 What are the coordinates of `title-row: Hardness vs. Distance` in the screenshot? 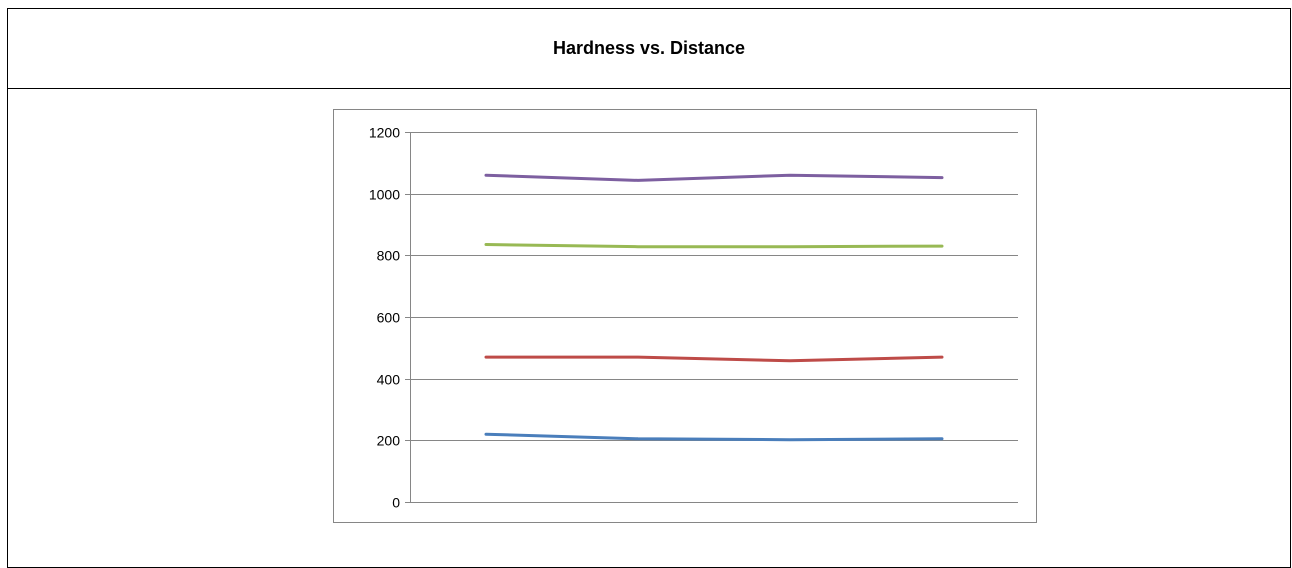 It's located at (649, 49).